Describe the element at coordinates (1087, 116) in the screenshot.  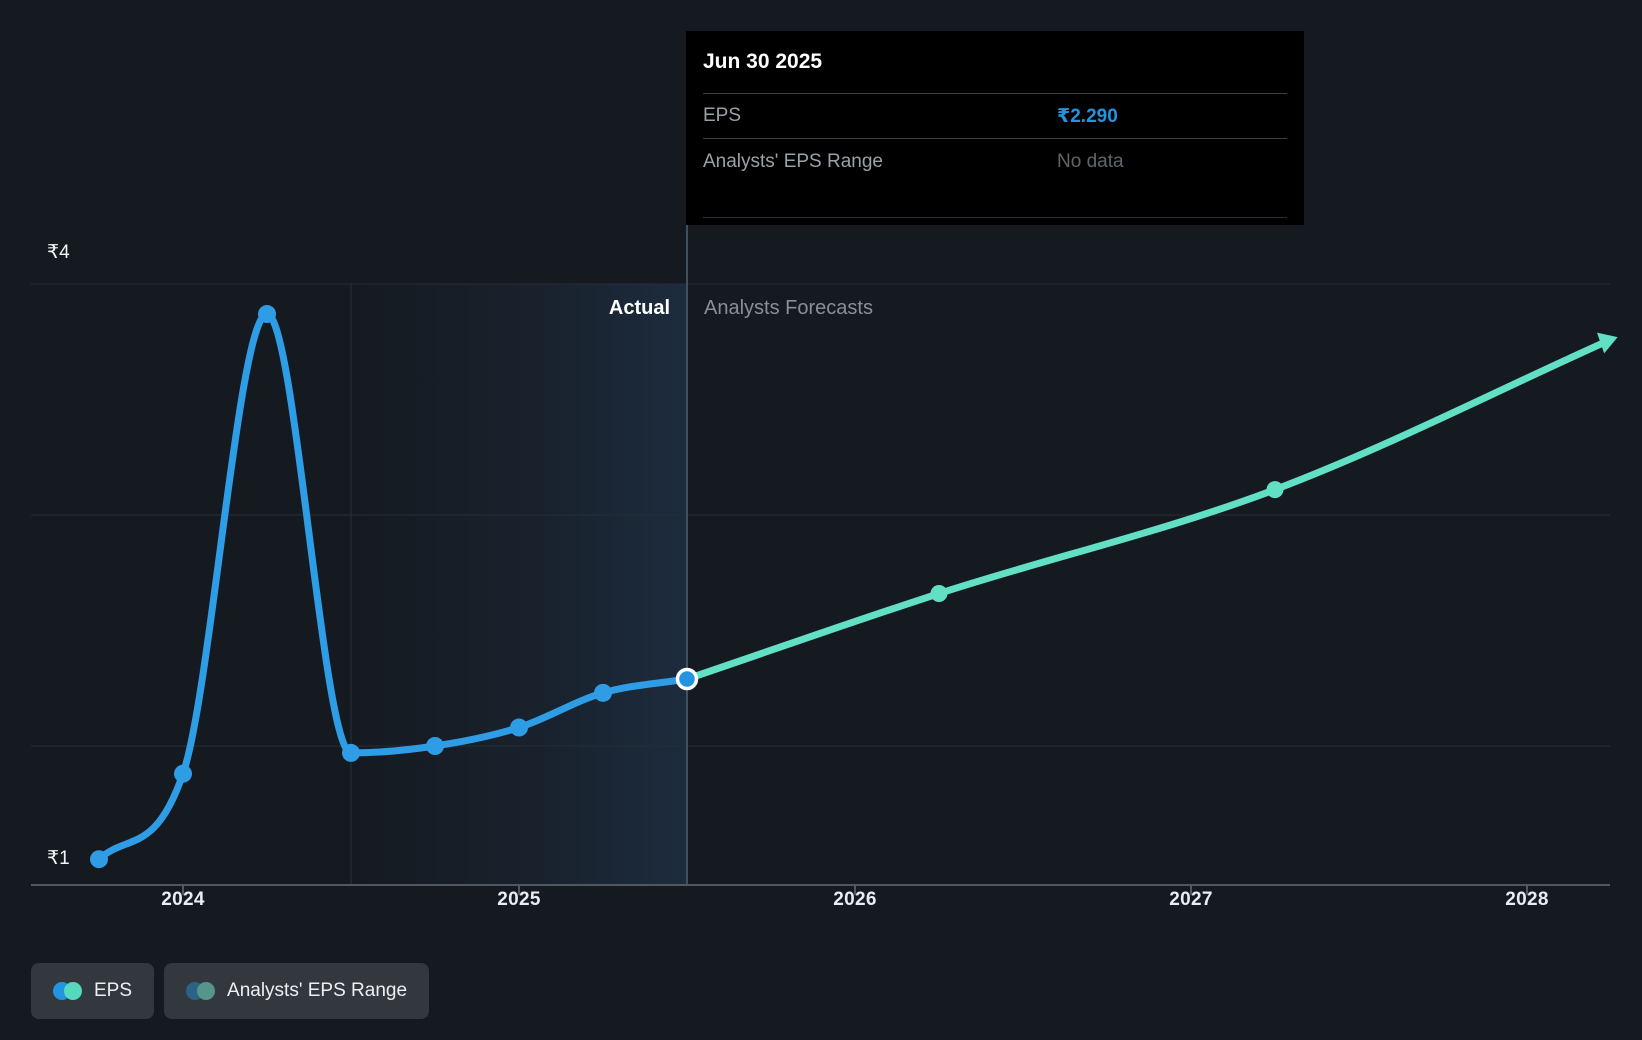
I see `tooltip-eps-value: ₹2.290` at that location.